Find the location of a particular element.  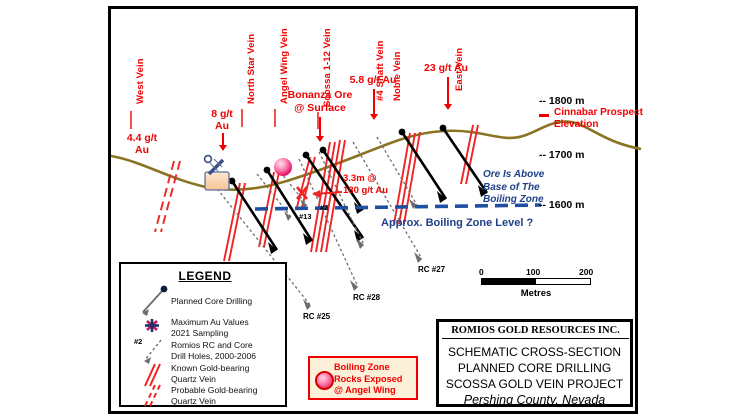

legend-item-known-vein: Known Gold-bearing Quartz Vein is located at coordinates (229, 373).